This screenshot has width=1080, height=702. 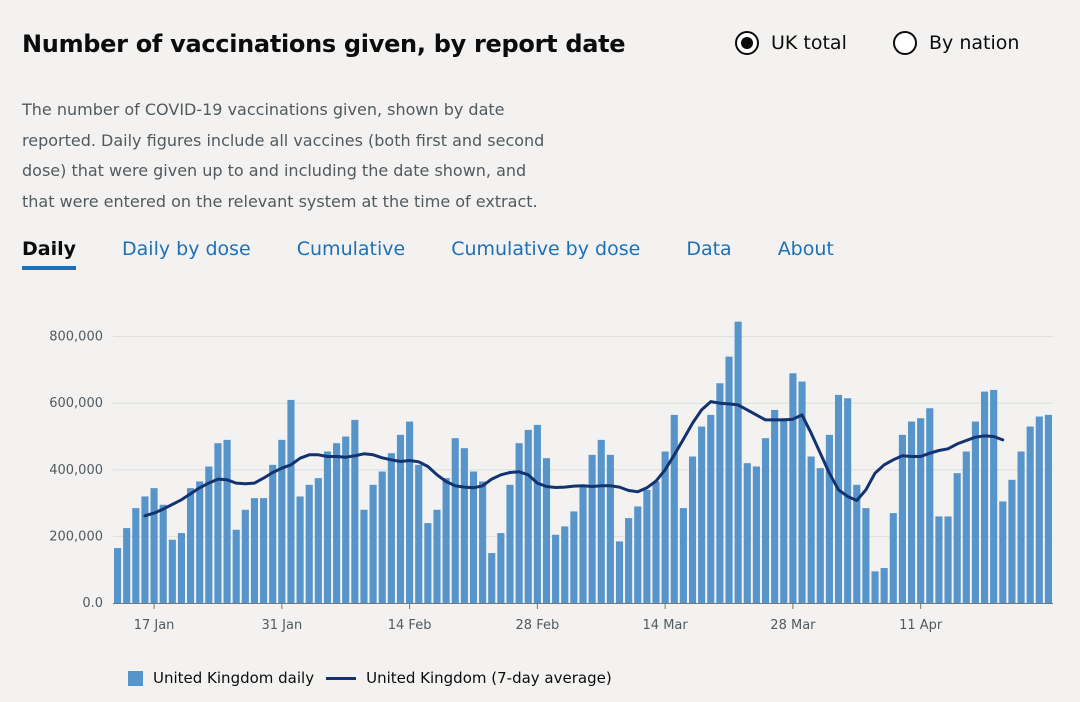 I want to click on radio-by-nation: By nation, so click(x=956, y=43).